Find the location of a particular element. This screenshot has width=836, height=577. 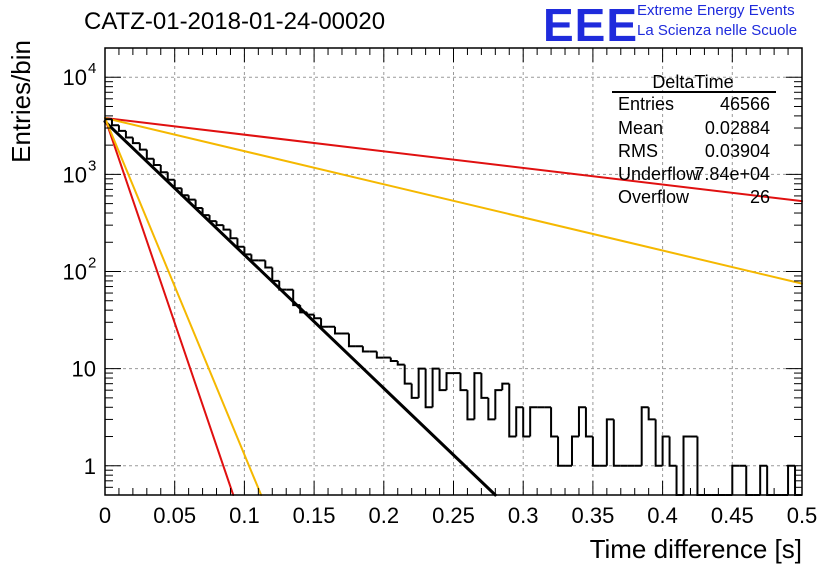

x-tick-label-2: 0.1 is located at coordinates (244, 515).